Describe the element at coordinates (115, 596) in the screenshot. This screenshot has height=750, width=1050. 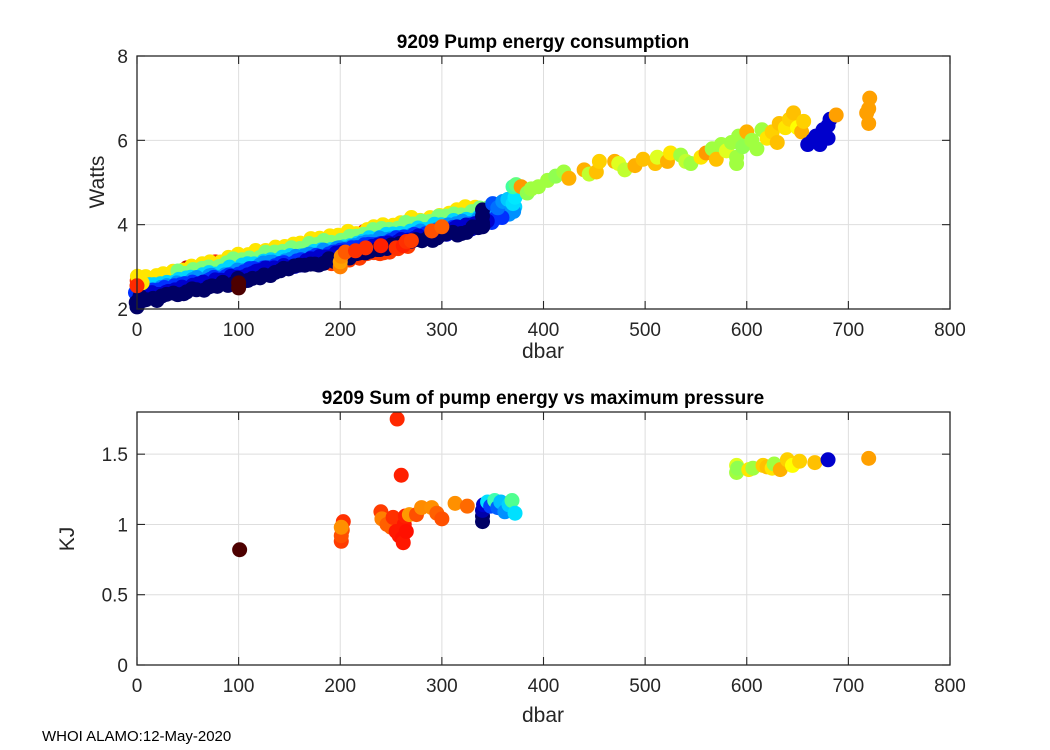
I see `bottom-y-tick-label: 0.5` at that location.